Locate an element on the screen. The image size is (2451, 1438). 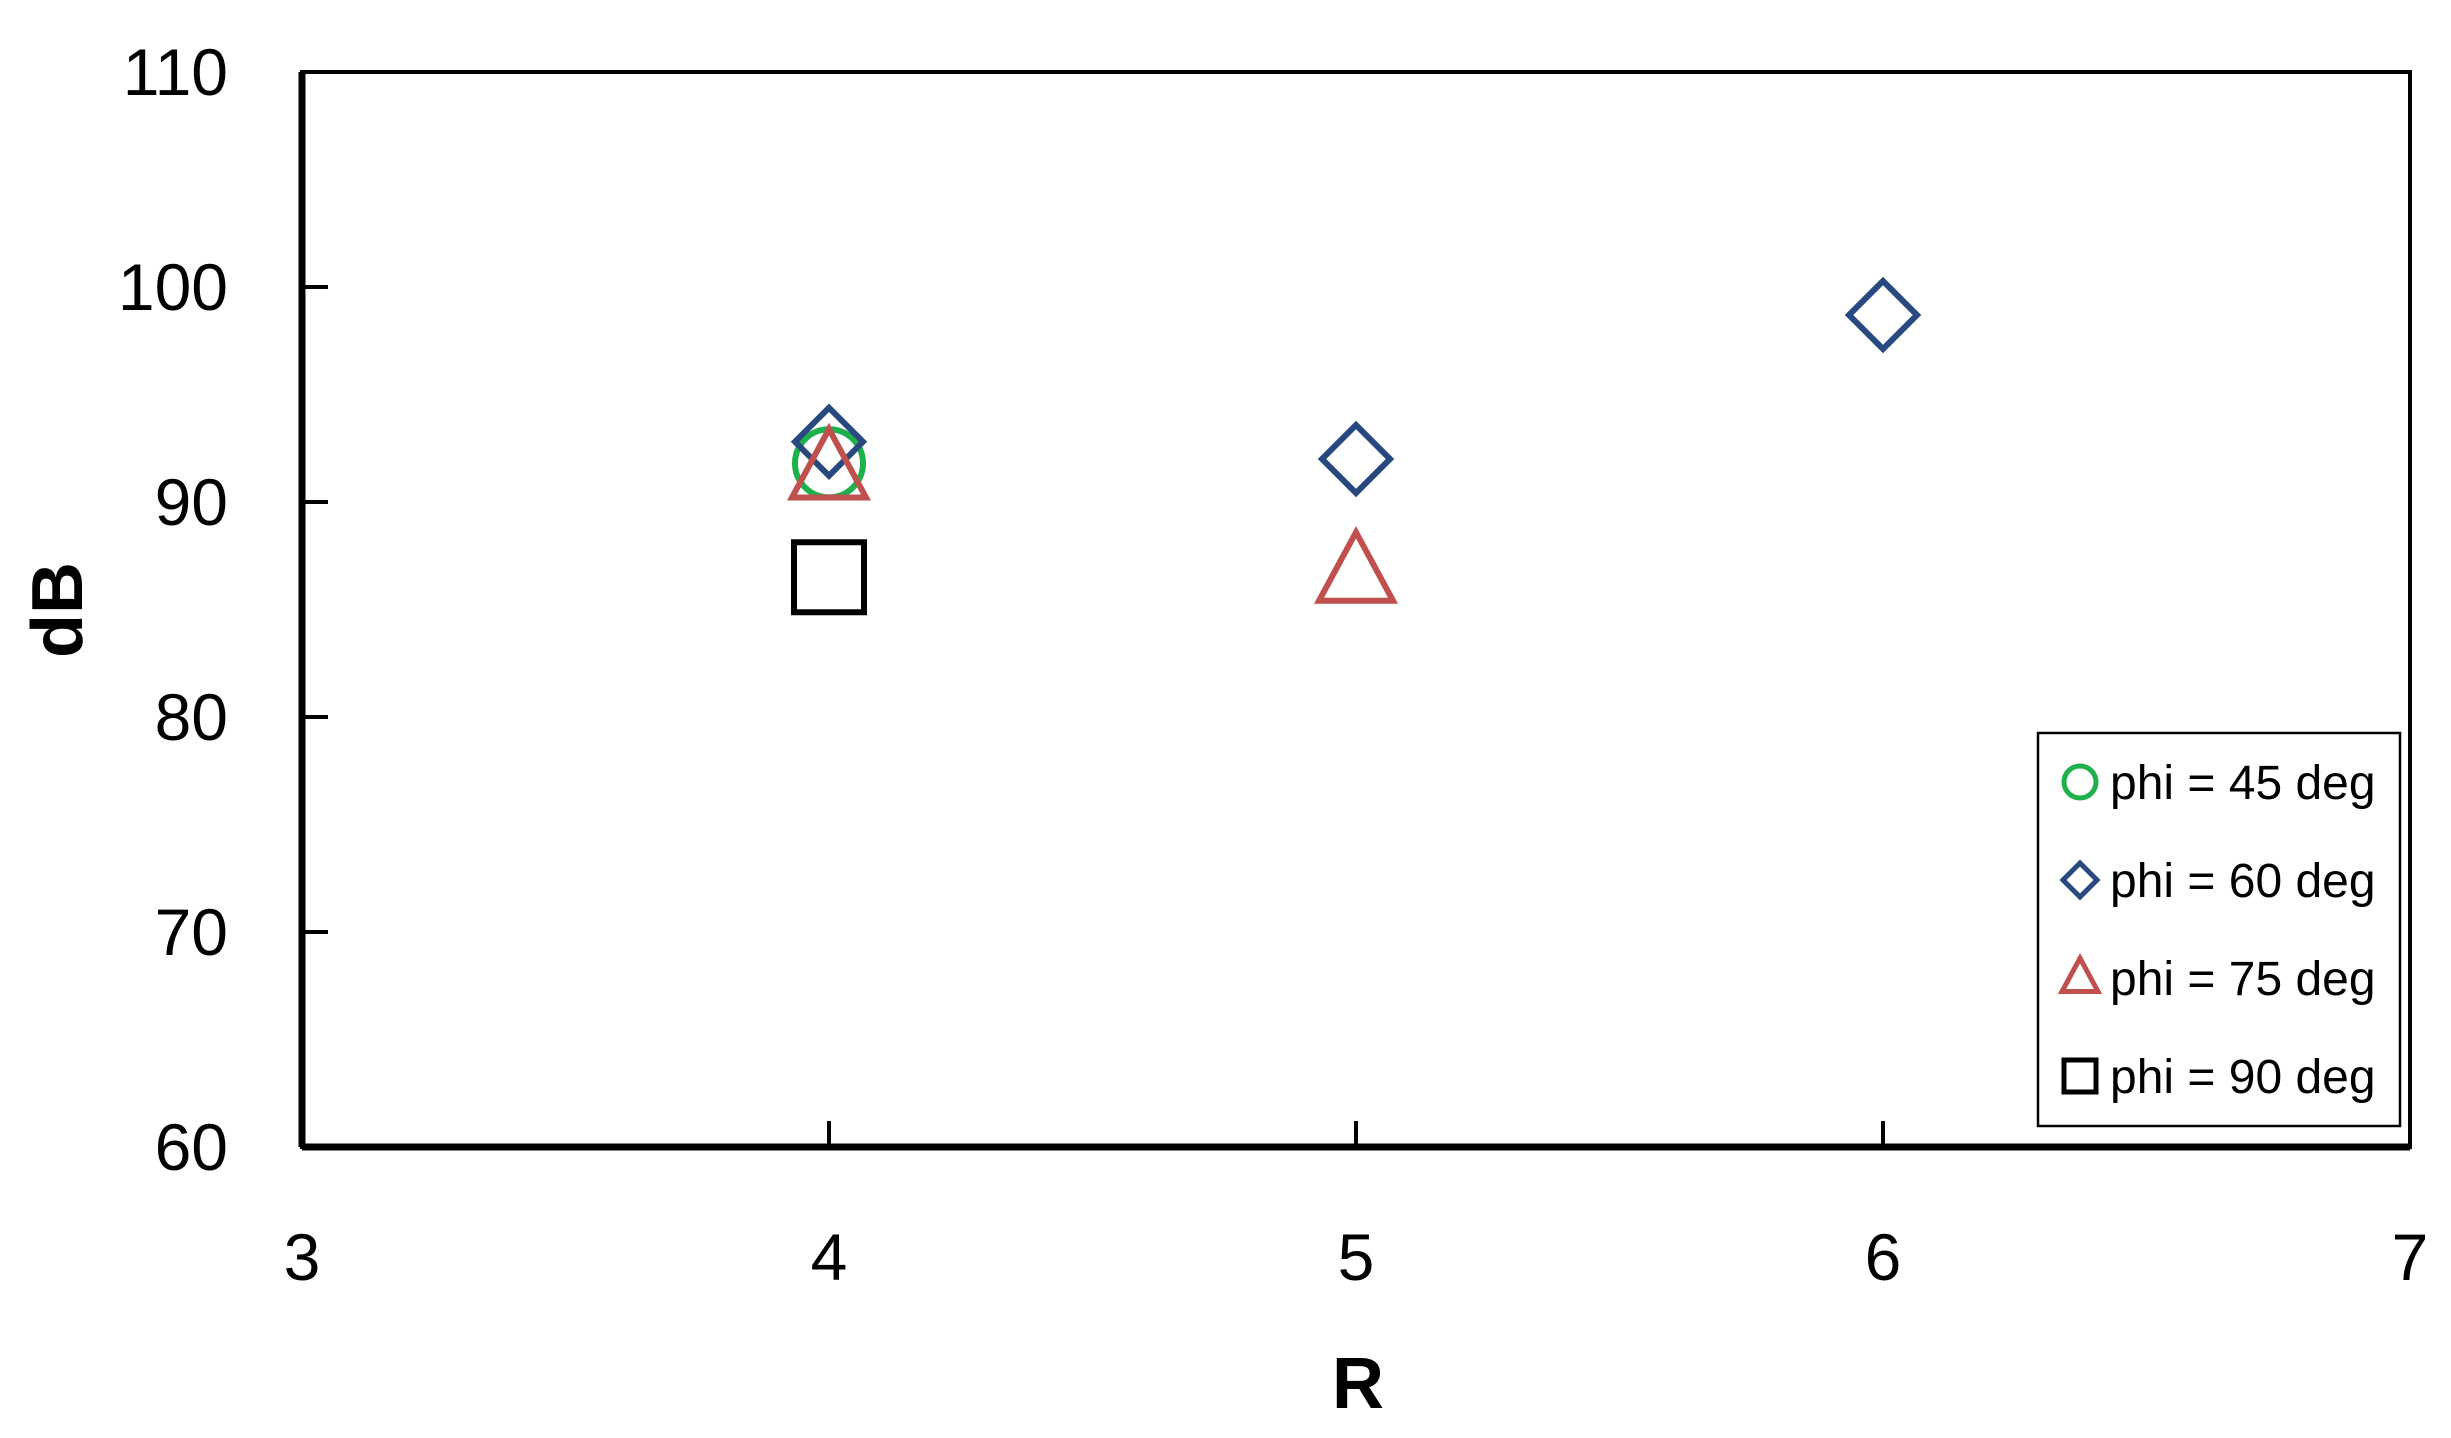
data-points is located at coordinates (1354, 446).